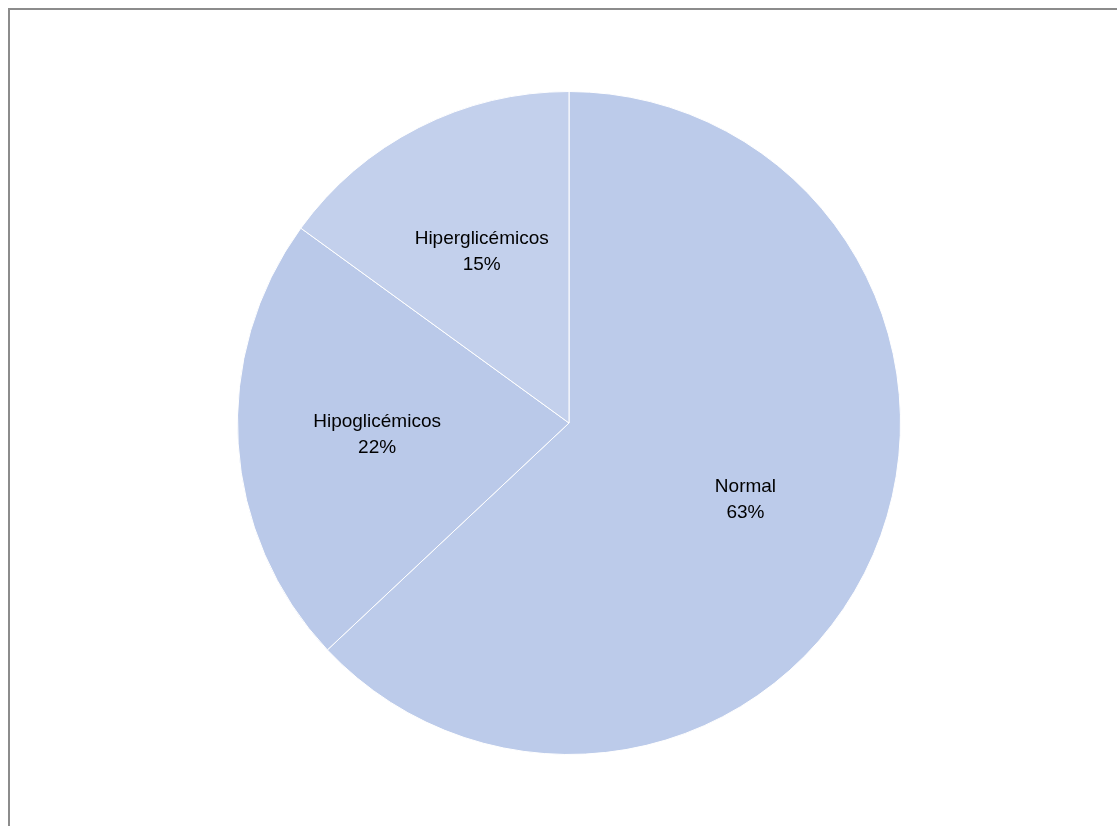 This screenshot has width=1117, height=826. I want to click on slice-label: Normal, so click(745, 485).